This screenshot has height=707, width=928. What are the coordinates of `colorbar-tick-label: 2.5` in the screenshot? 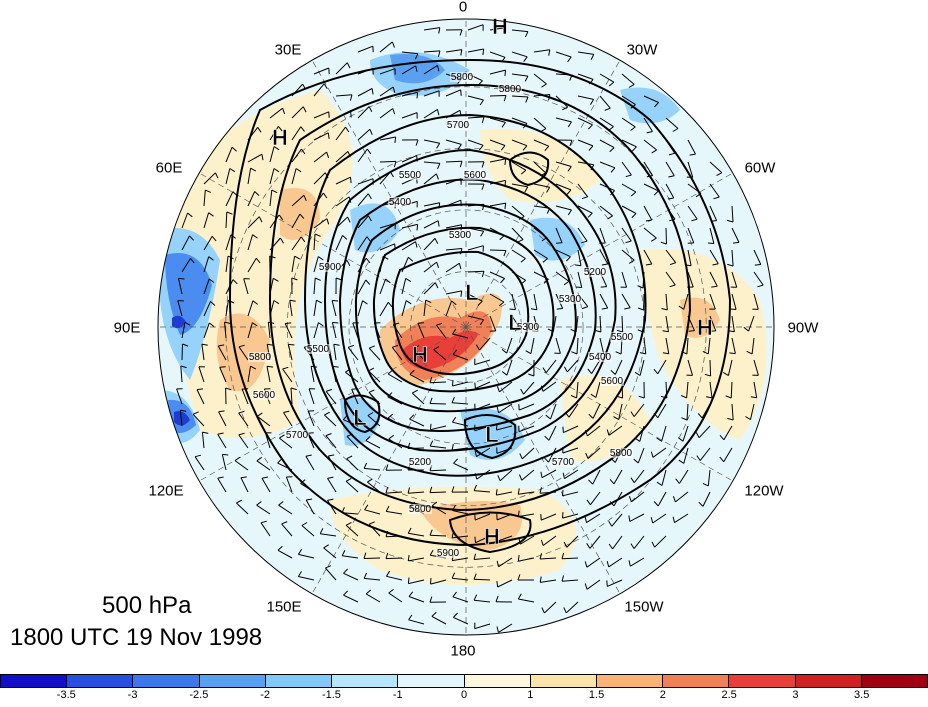 It's located at (728, 695).